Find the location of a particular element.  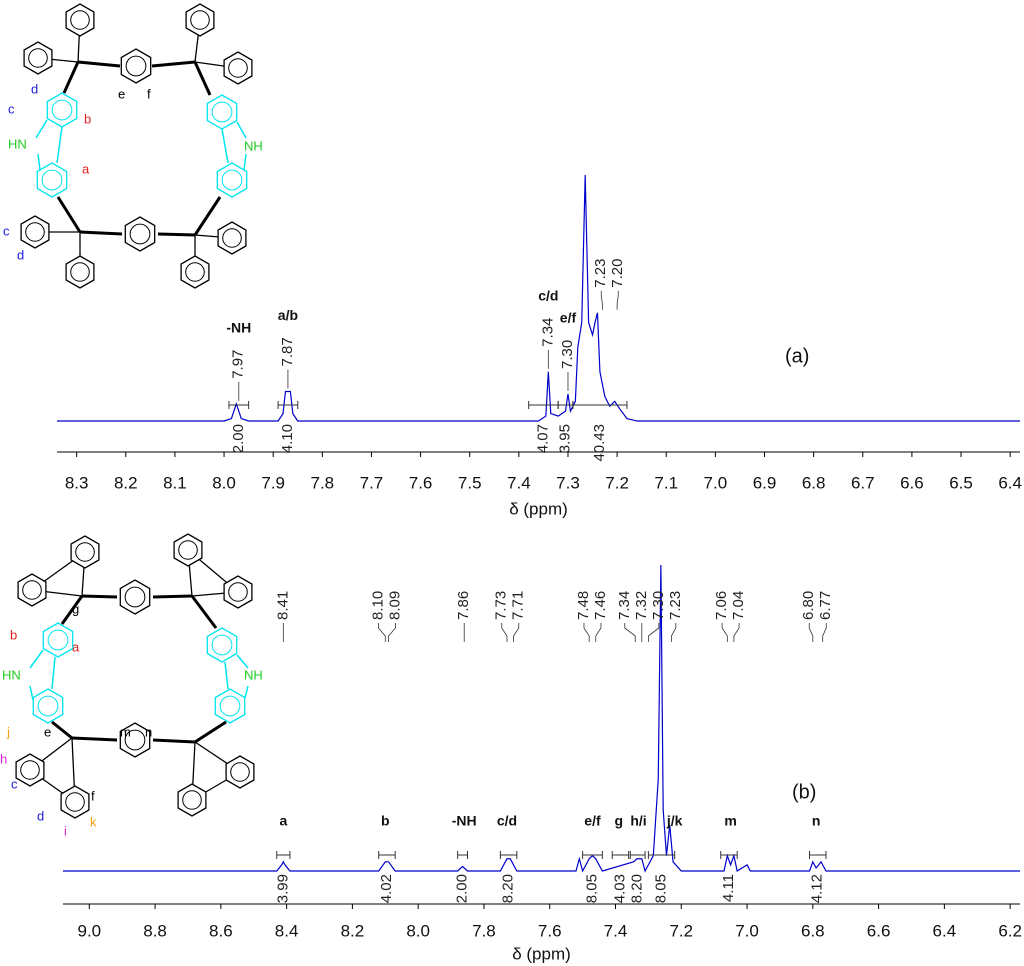

integral-value: 8.20 is located at coordinates (637, 888).